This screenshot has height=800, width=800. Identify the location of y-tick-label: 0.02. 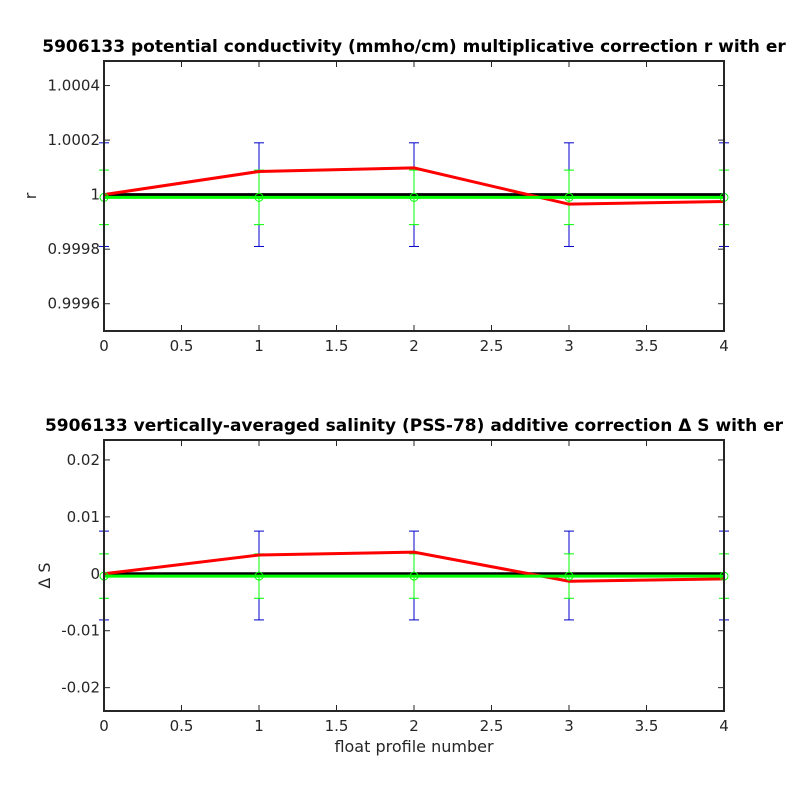
(83, 460).